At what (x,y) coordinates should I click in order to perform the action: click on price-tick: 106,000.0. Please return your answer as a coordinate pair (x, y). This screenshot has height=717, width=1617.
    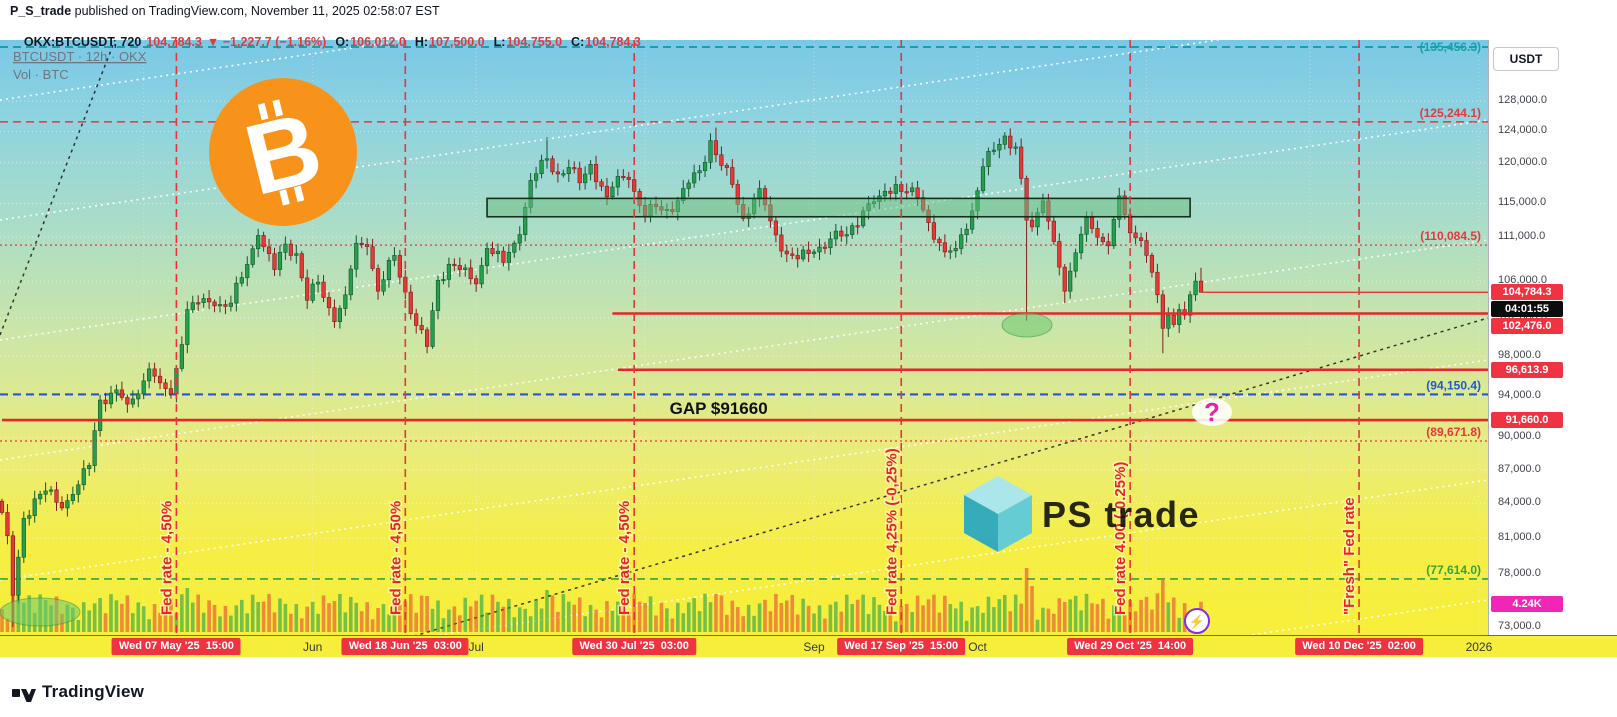
    Looking at the image, I should click on (1522, 280).